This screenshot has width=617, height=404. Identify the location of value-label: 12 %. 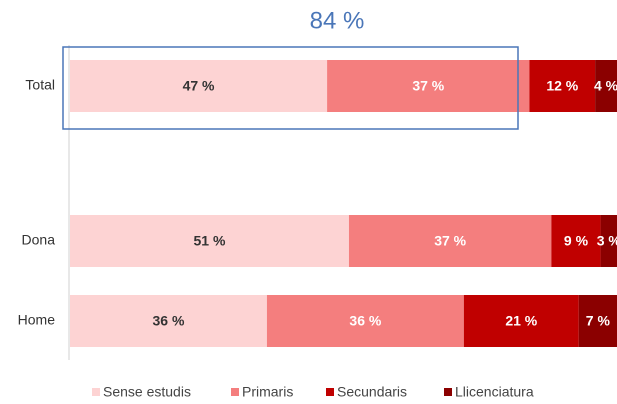
(562, 86).